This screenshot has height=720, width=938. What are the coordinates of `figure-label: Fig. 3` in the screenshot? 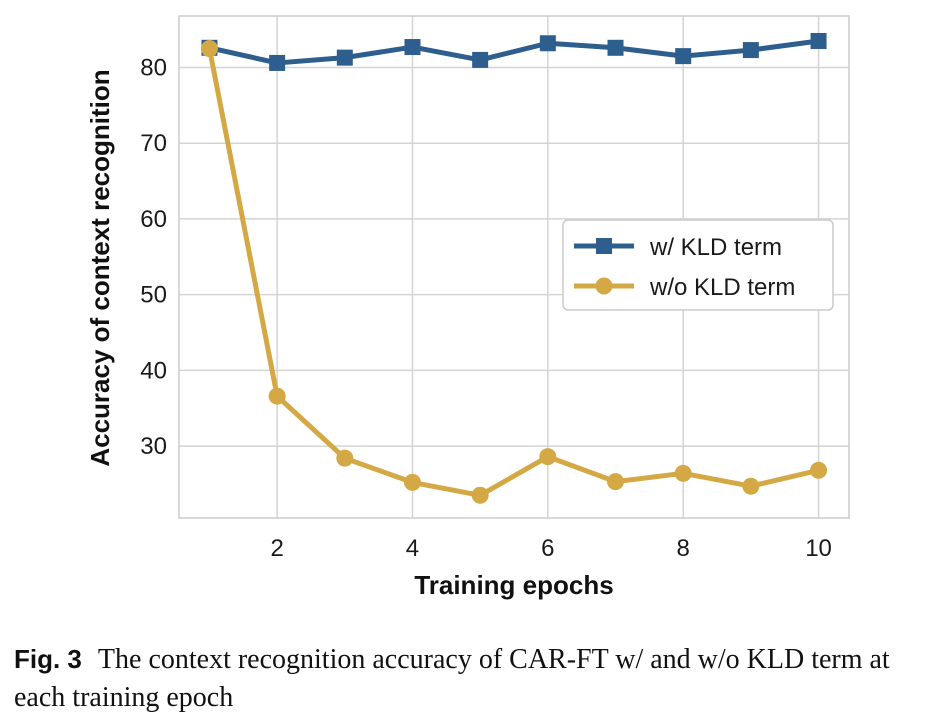 It's located at (48, 659).